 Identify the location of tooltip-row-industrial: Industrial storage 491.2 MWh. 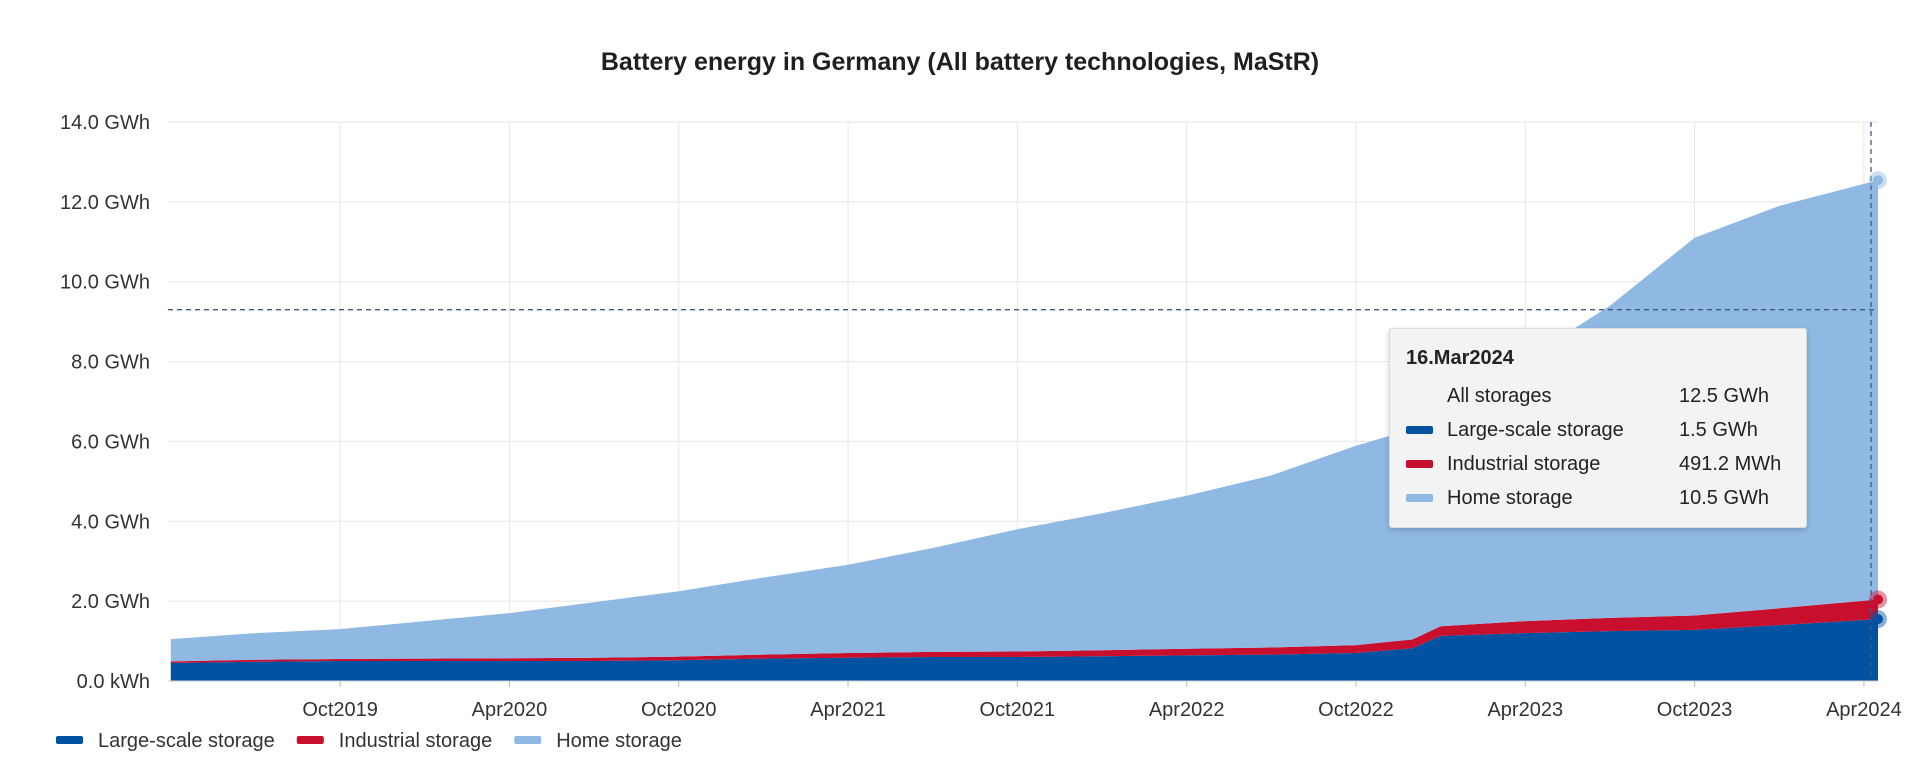
(1598, 464).